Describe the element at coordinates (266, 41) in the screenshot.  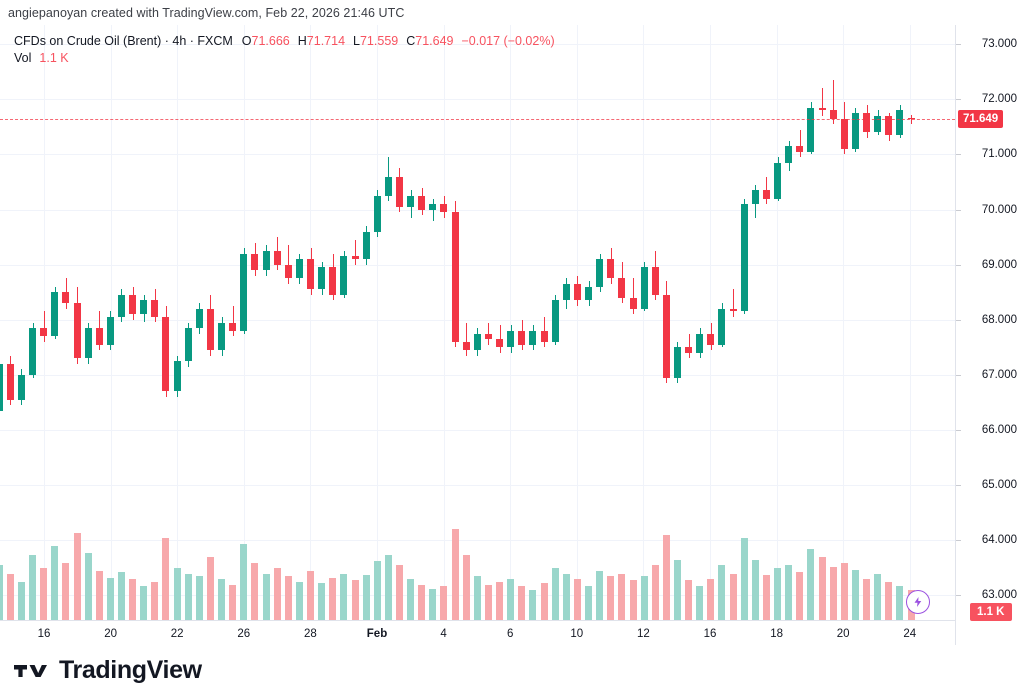
I see `legend-ohlc-item: O71.666` at that location.